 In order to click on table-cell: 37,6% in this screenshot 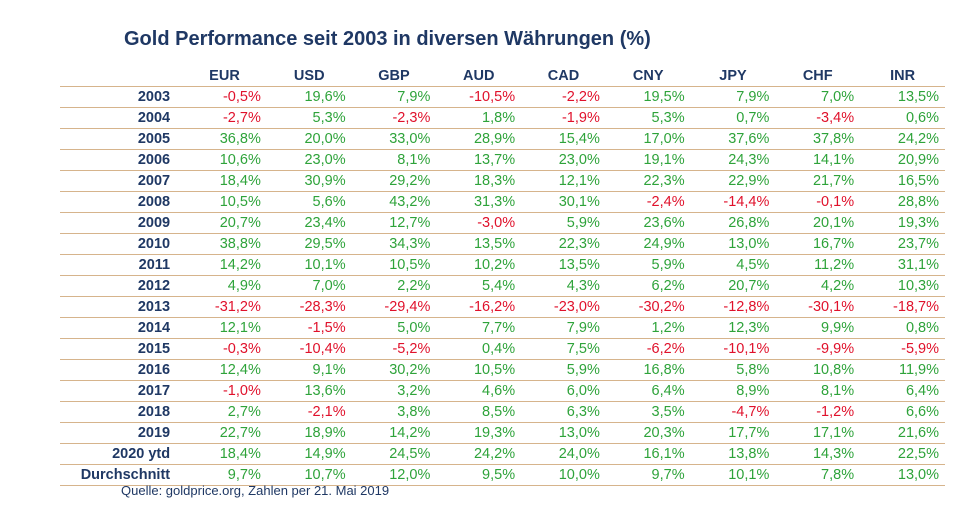, I will do `click(733, 139)`.